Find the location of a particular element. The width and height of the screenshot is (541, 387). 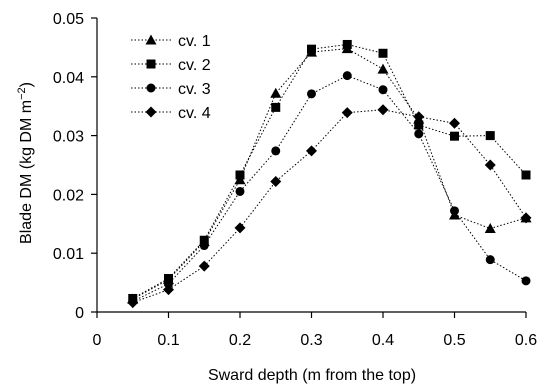

x-tick-label: 0.1 is located at coordinates (168, 340).